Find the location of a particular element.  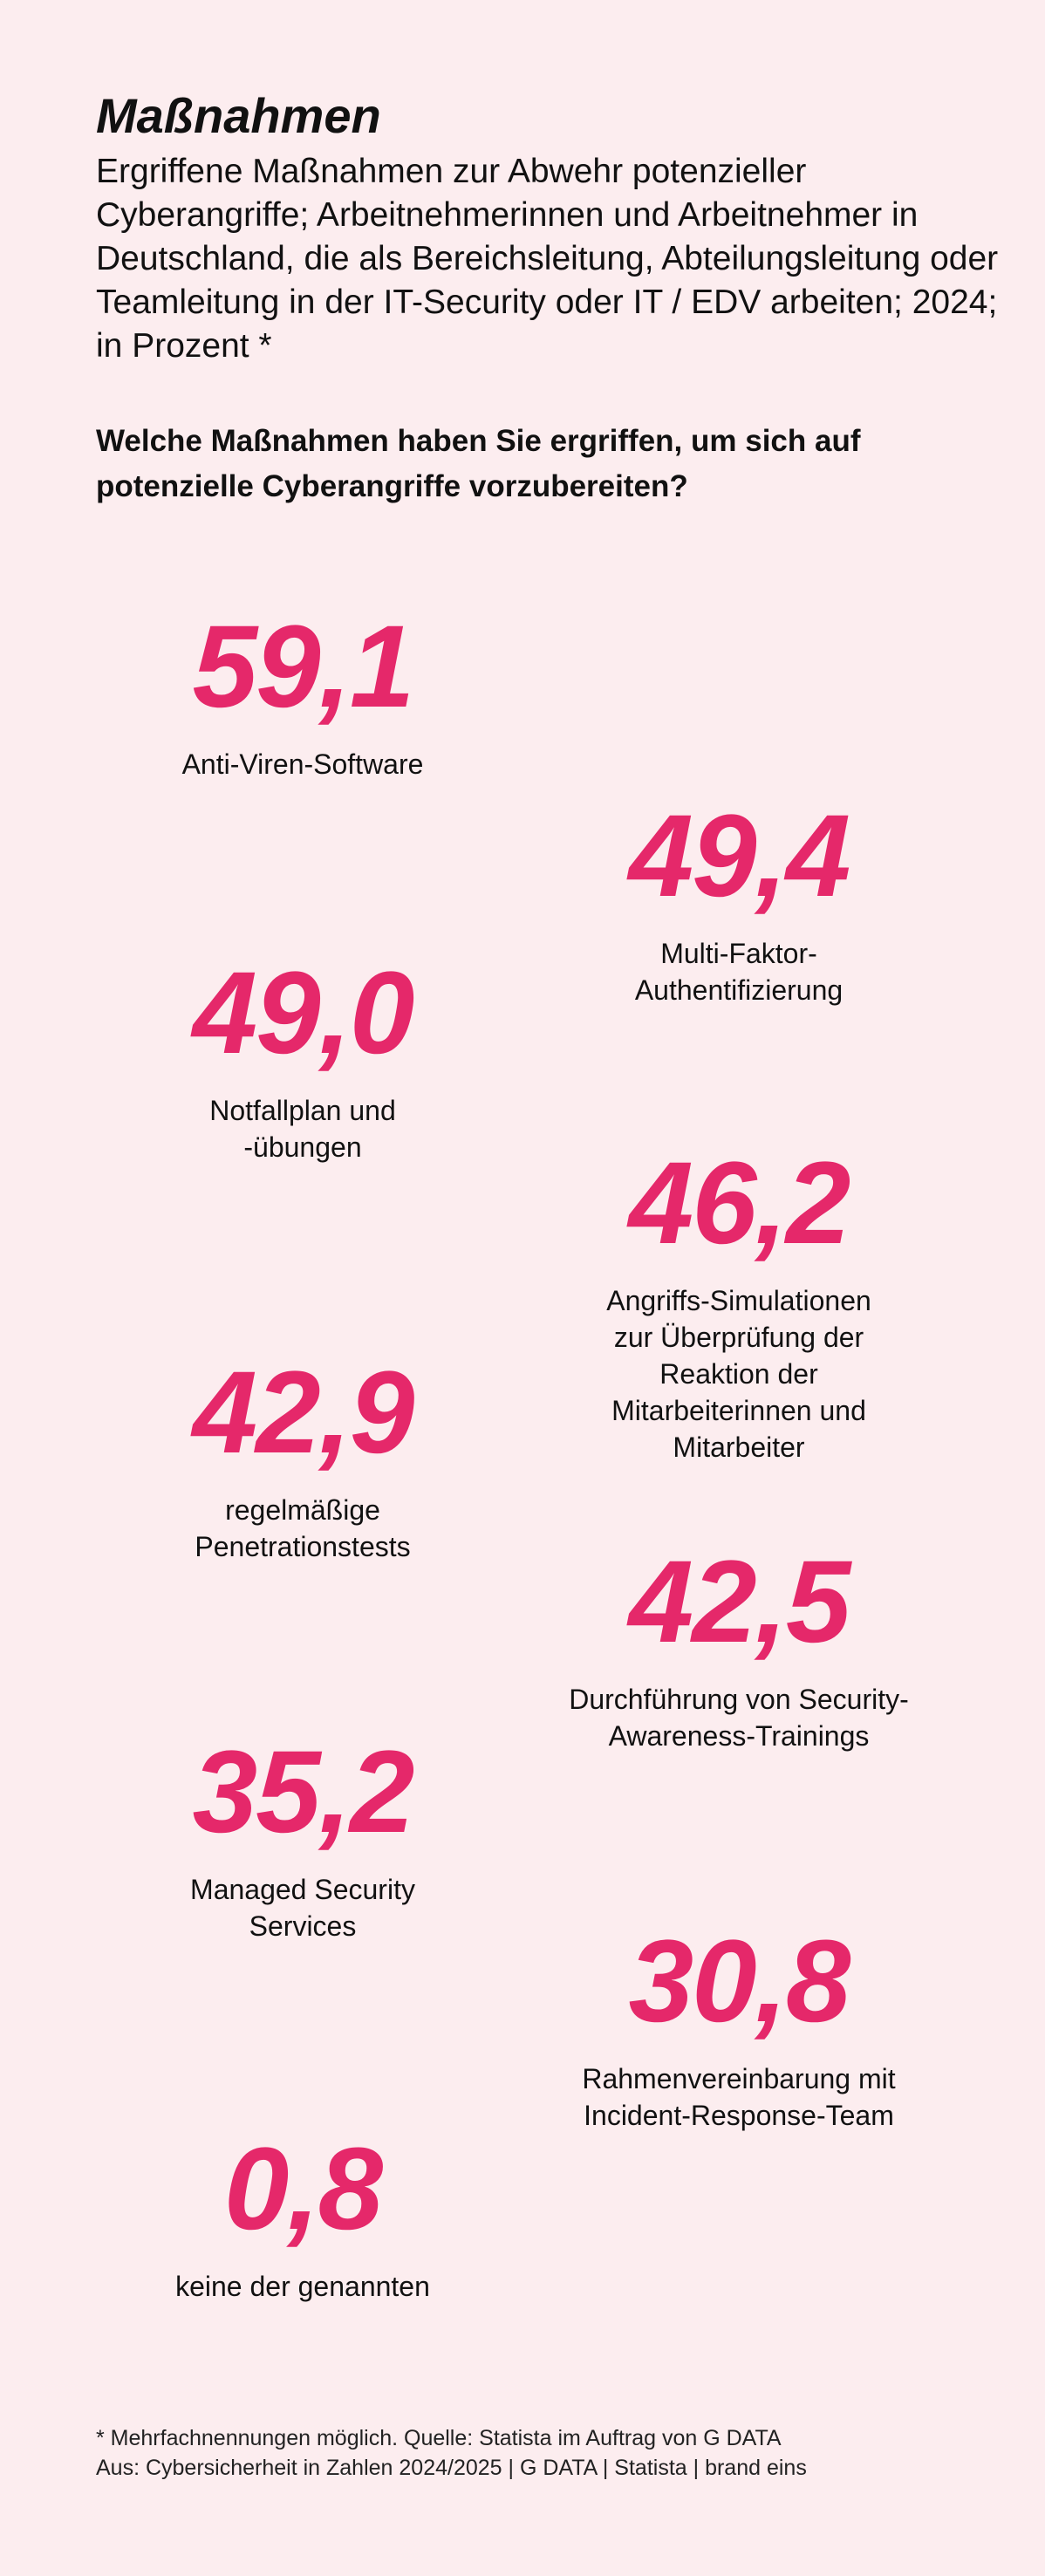

stat-label: Notfallplan und -übungen is located at coordinates (302, 1129).